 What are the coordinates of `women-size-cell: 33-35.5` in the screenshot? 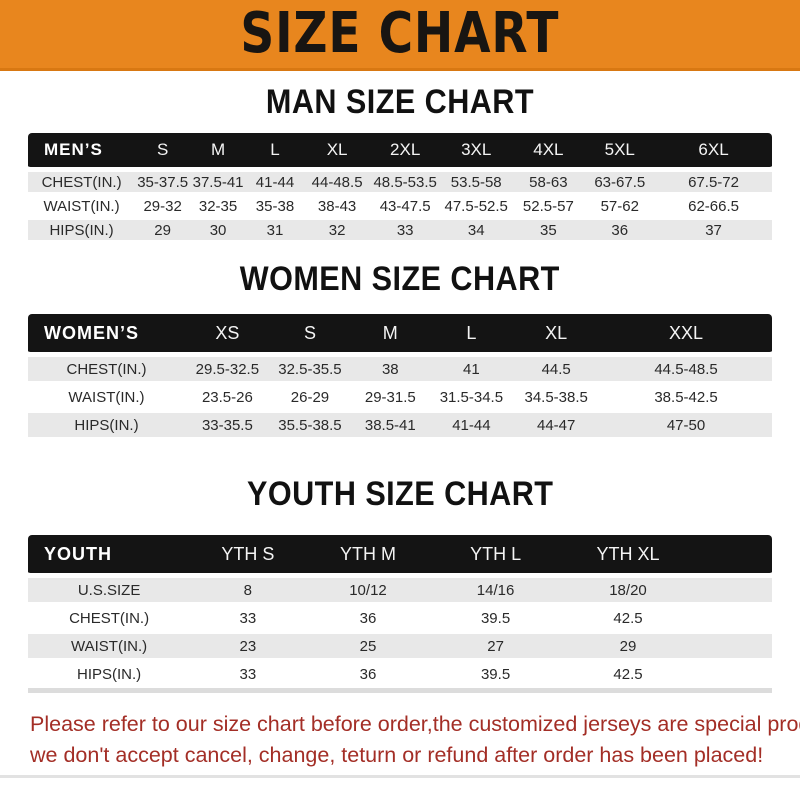 It's located at (227, 425).